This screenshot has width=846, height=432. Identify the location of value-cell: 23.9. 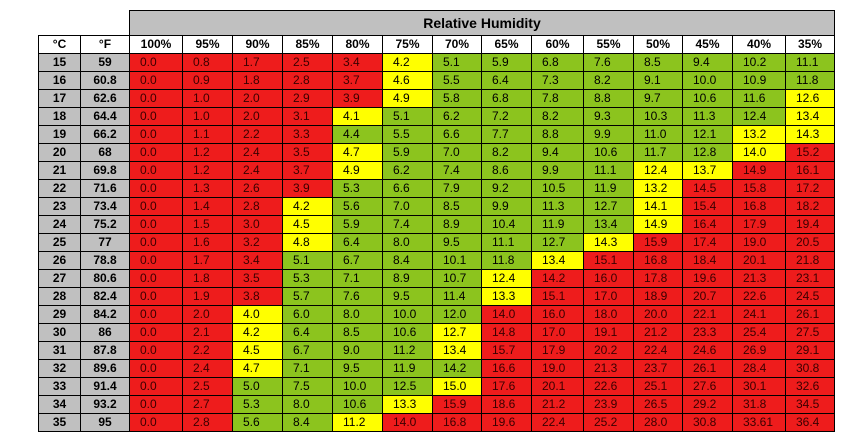
(608, 404).